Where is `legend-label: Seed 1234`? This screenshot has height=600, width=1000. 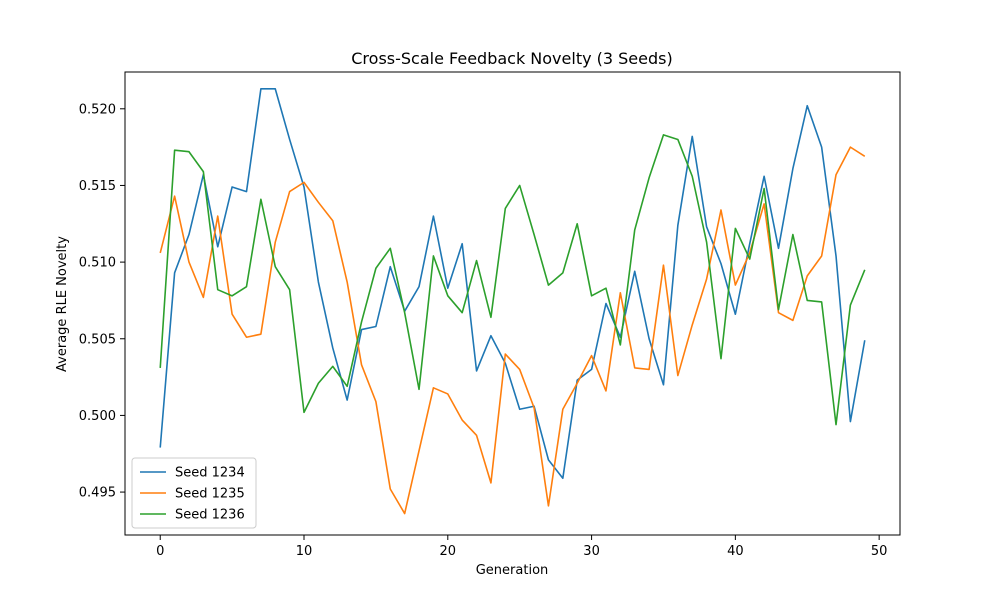
legend-label: Seed 1234 is located at coordinates (210, 473).